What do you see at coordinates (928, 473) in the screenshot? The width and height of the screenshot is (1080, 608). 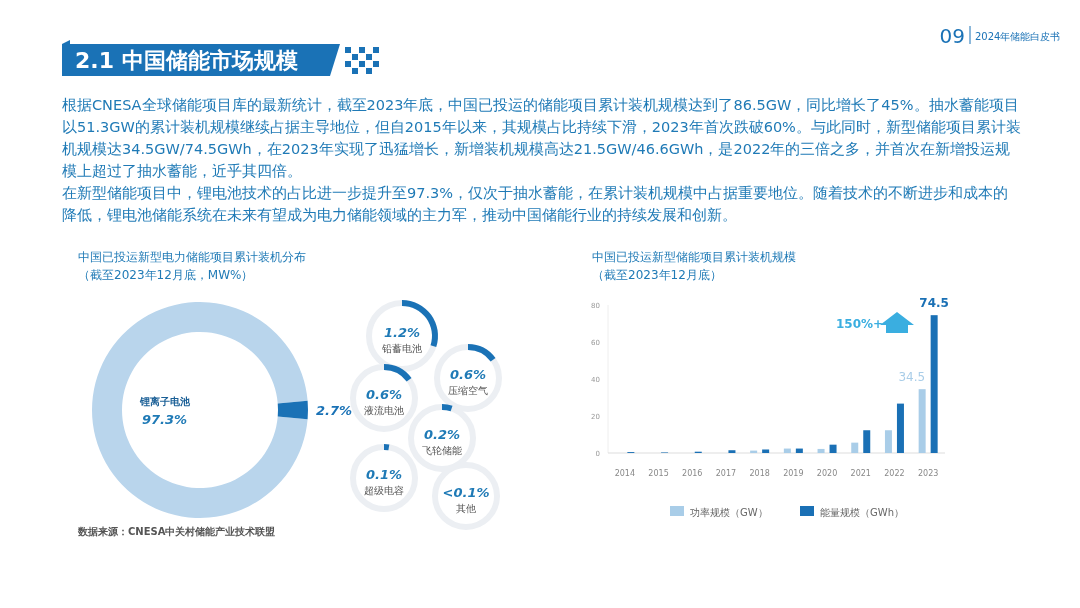 I see `x-tick-label: 2023` at bounding box center [928, 473].